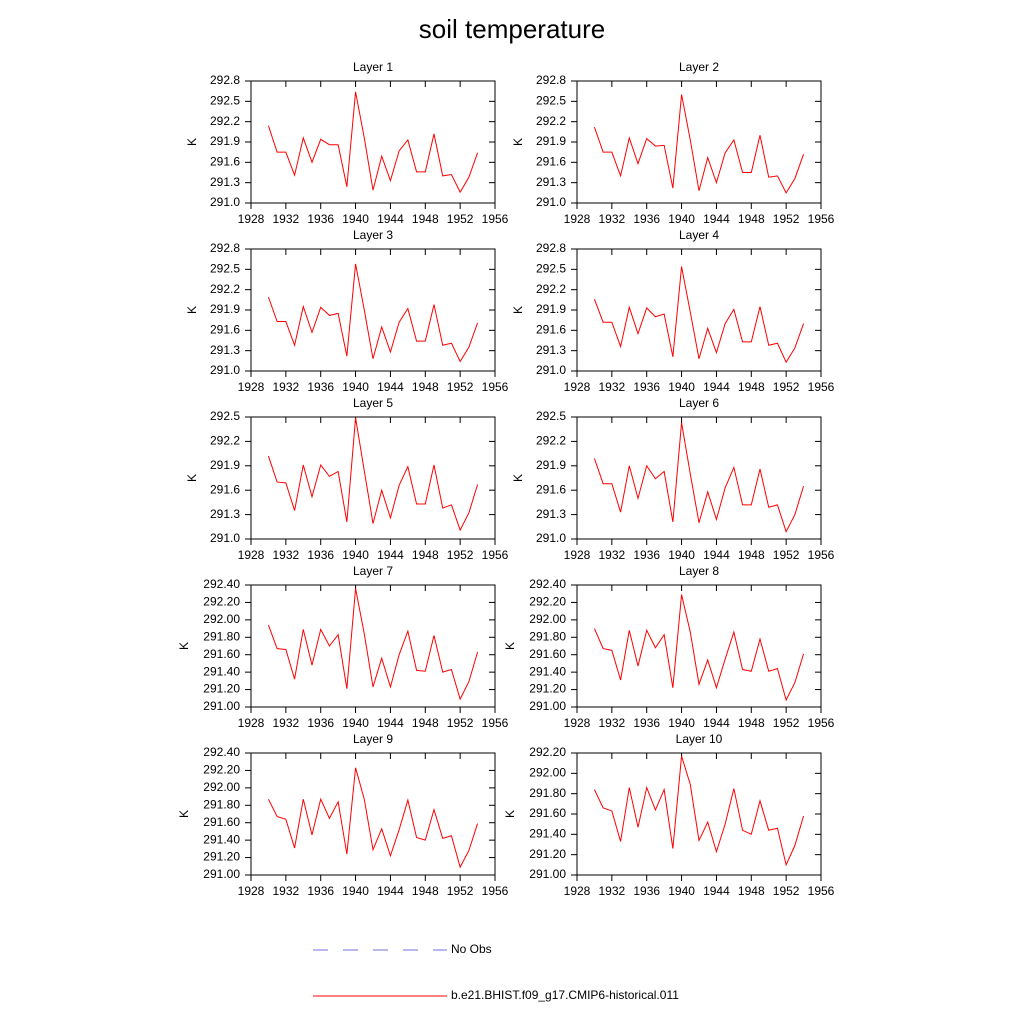 The image size is (1024, 1024). I want to click on y-tick-label: 291.60, so click(547, 813).